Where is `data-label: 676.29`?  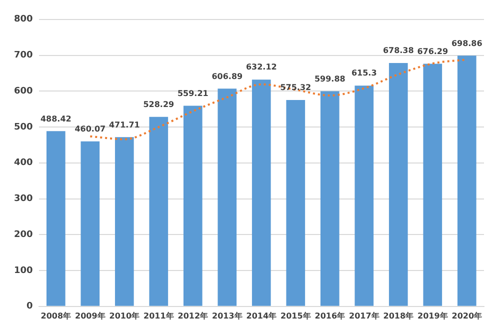
data-label: 676.29 is located at coordinates (432, 51).